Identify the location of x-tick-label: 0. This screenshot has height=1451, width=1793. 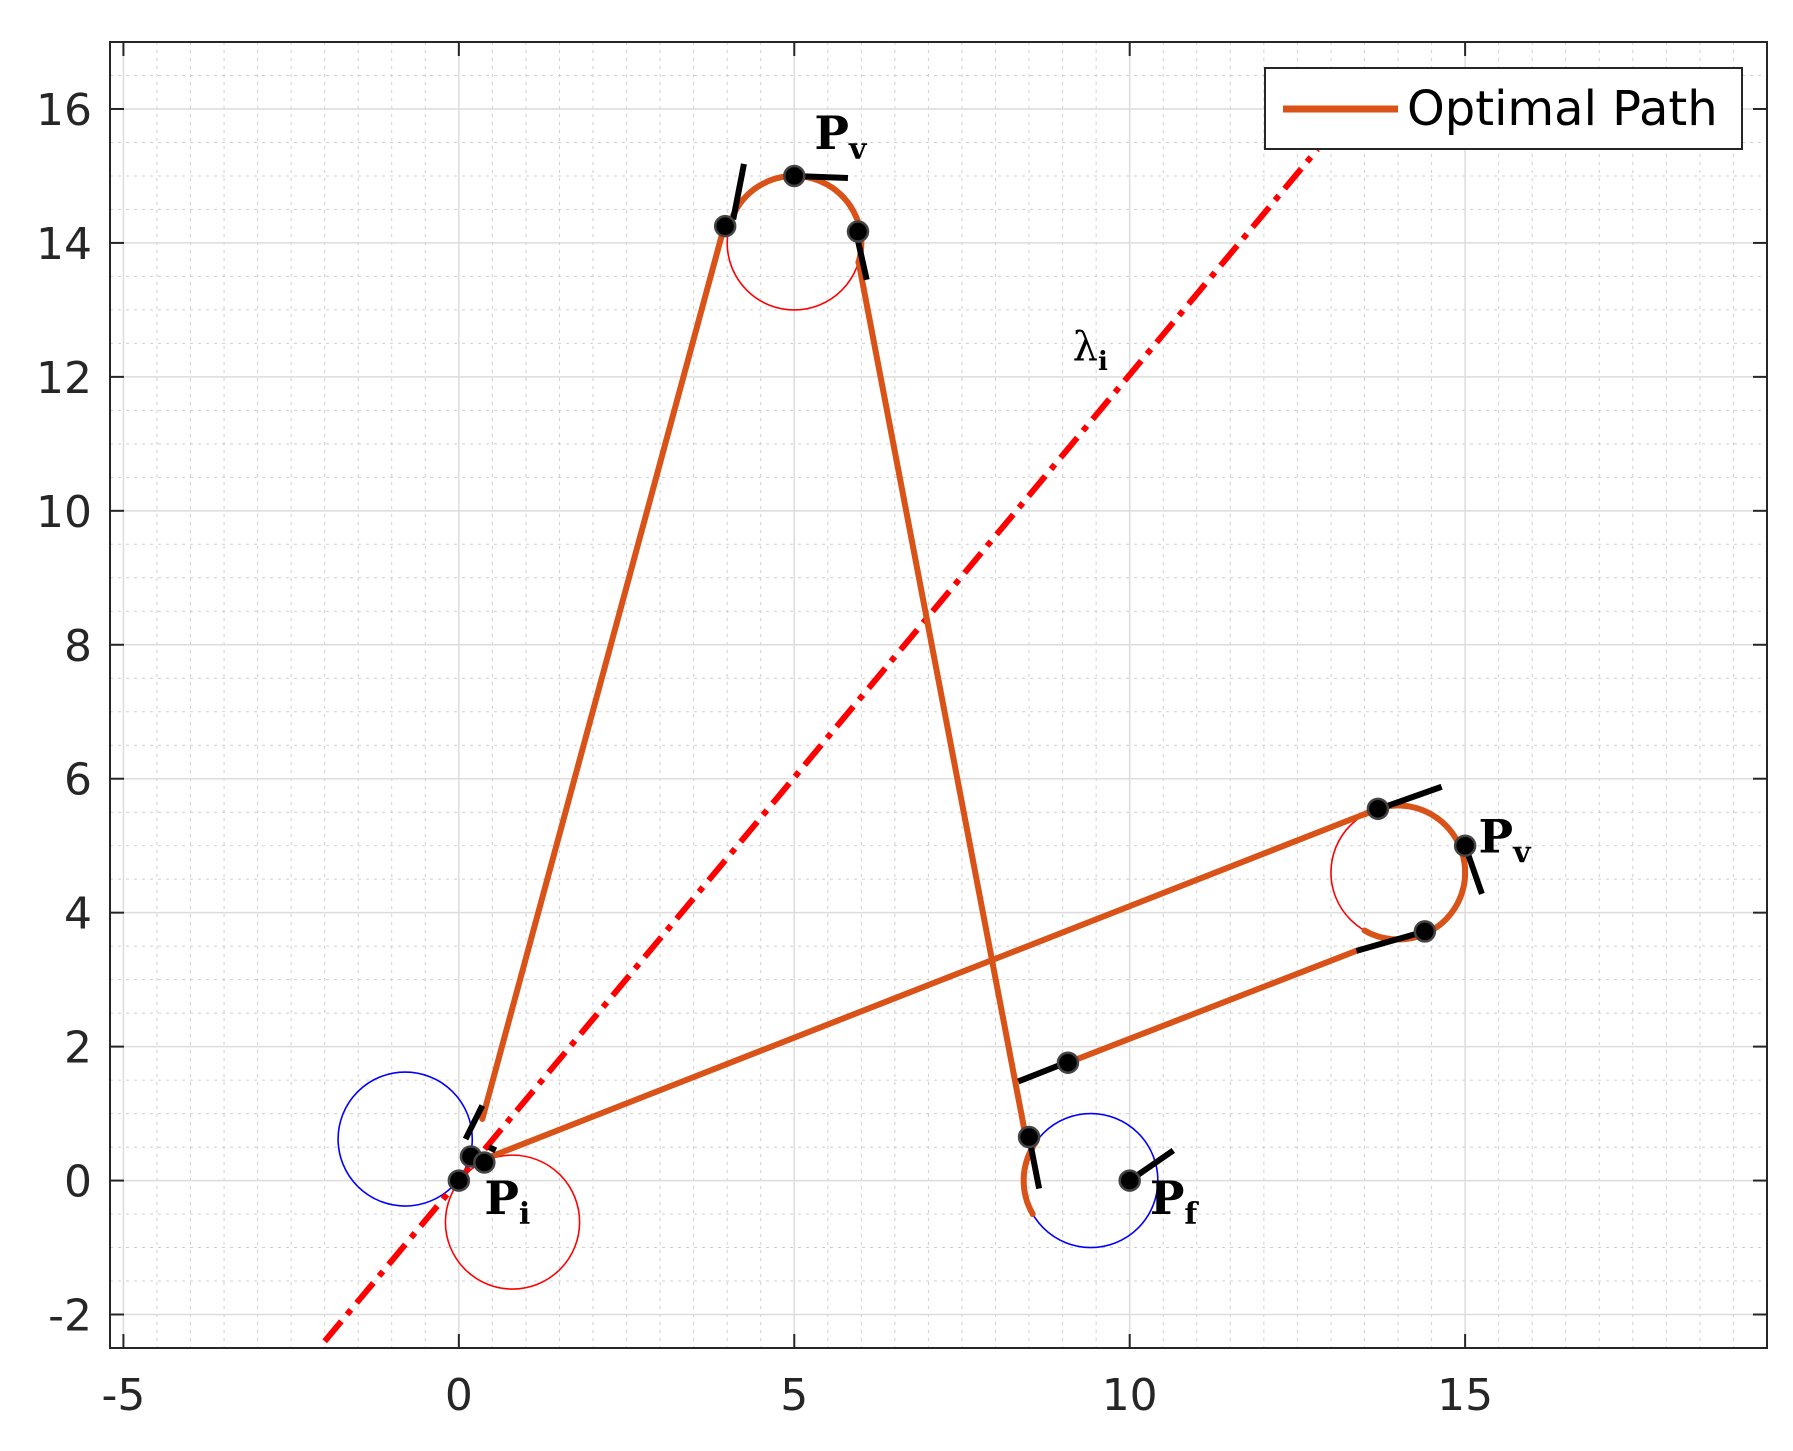
(459, 1395).